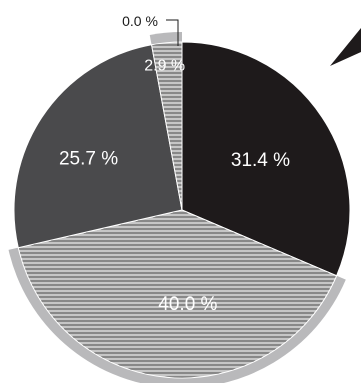 This screenshot has height=383, width=361. What do you see at coordinates (172, 32) in the screenshot?
I see `leader-line` at bounding box center [172, 32].